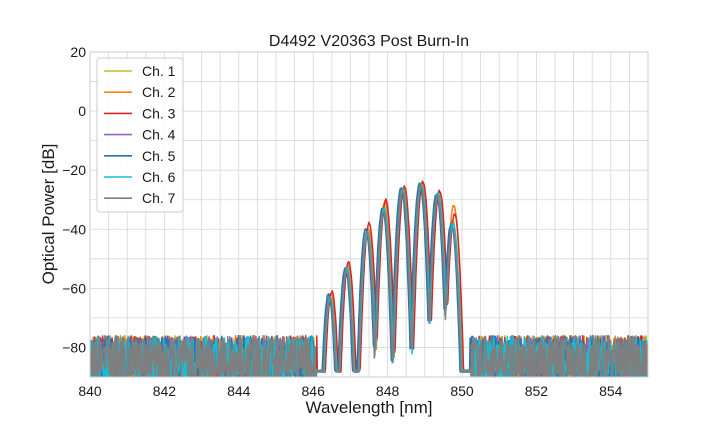 This screenshot has width=720, height=432. Describe the element at coordinates (78, 52) in the screenshot. I see `y-tick-label: 20` at that location.